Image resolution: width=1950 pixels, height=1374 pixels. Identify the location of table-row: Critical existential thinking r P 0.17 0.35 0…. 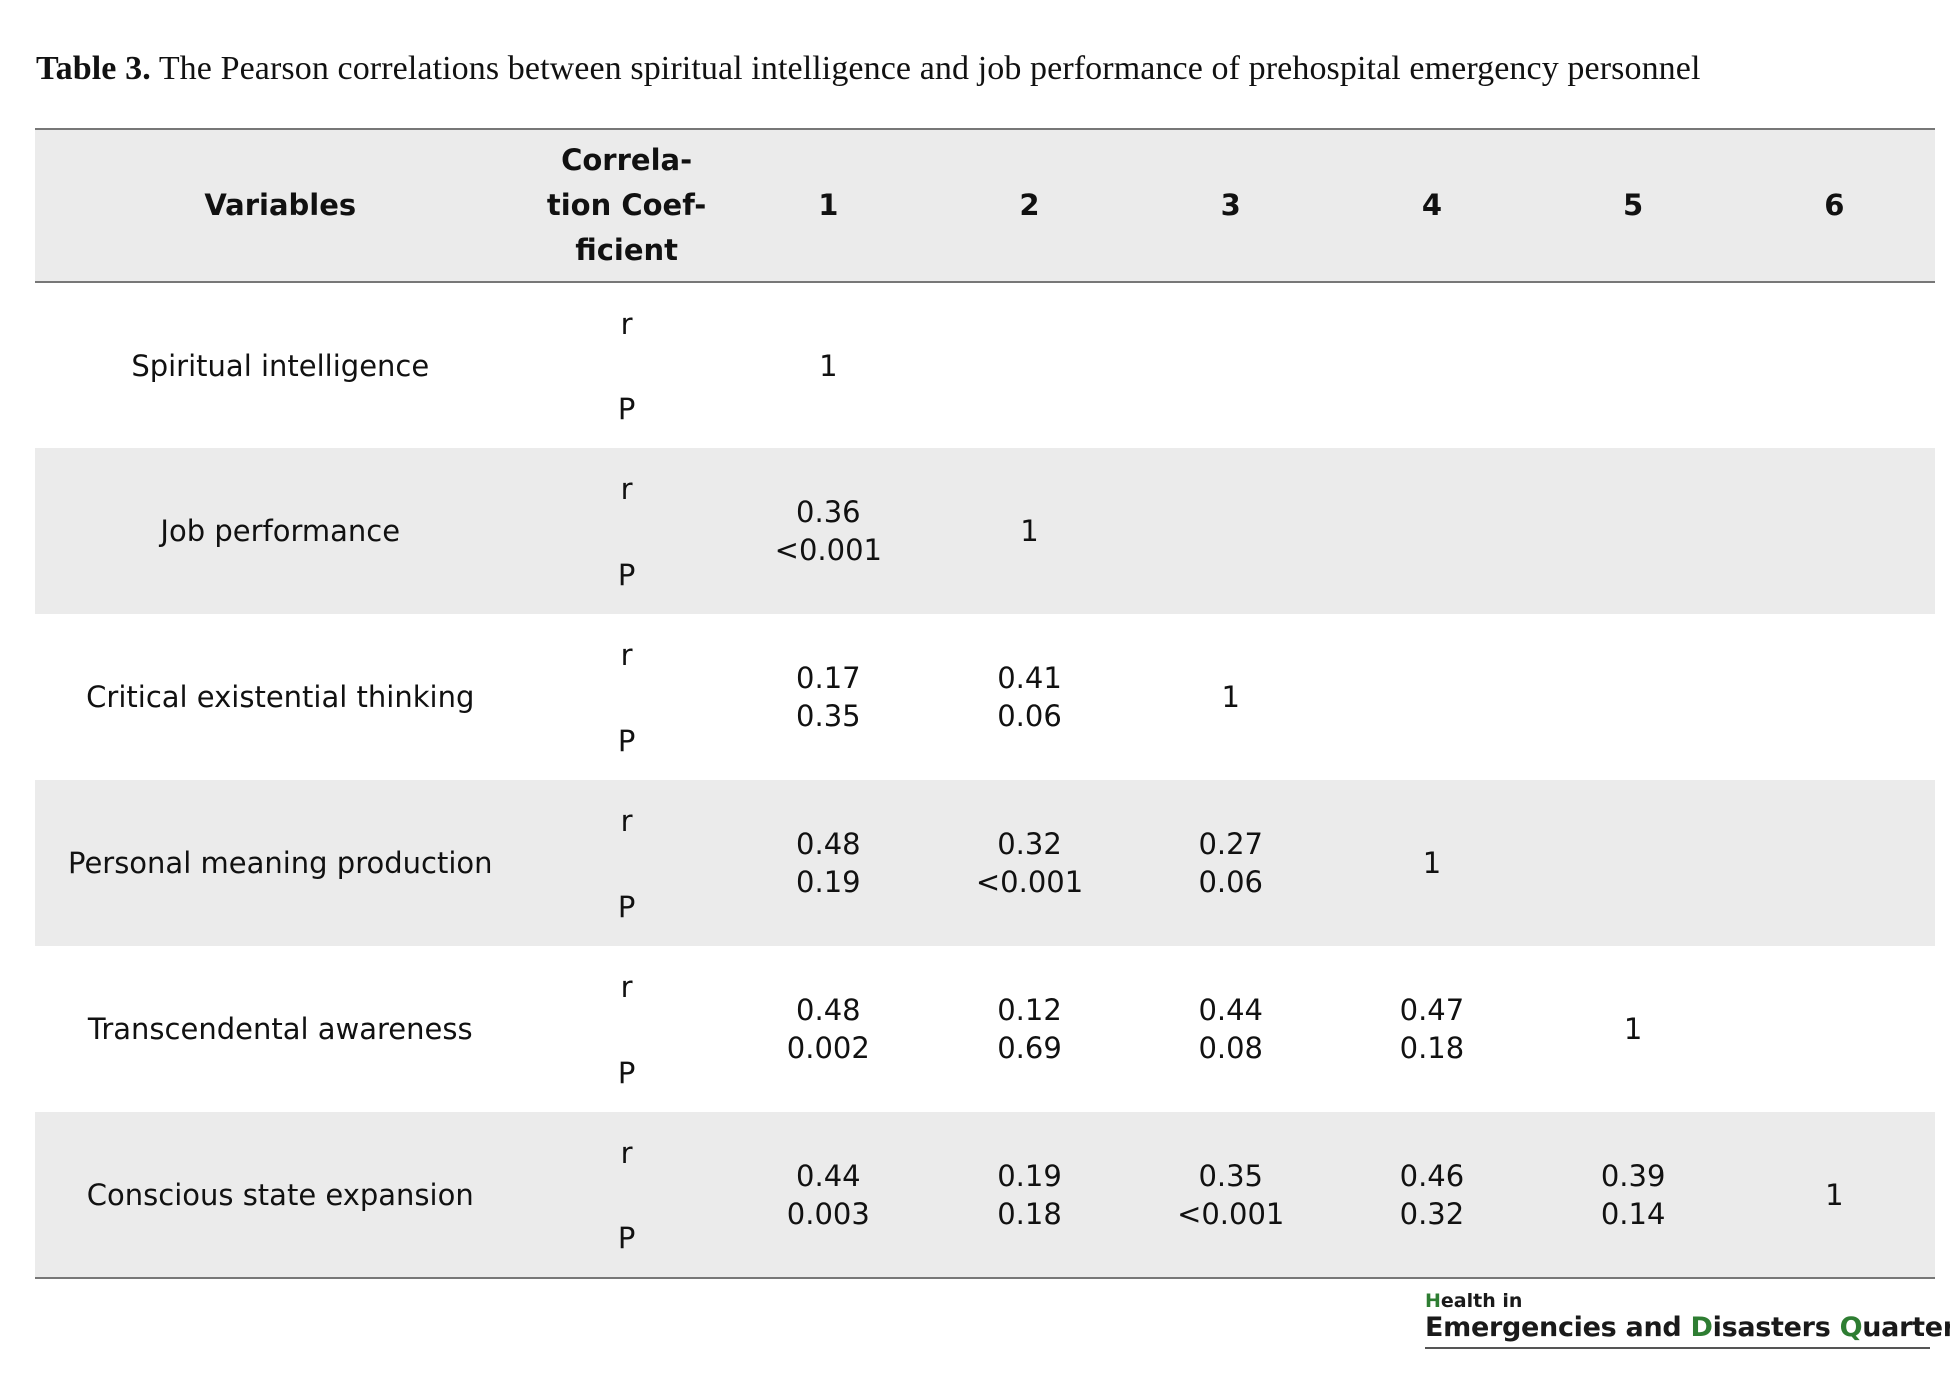
(985, 697).